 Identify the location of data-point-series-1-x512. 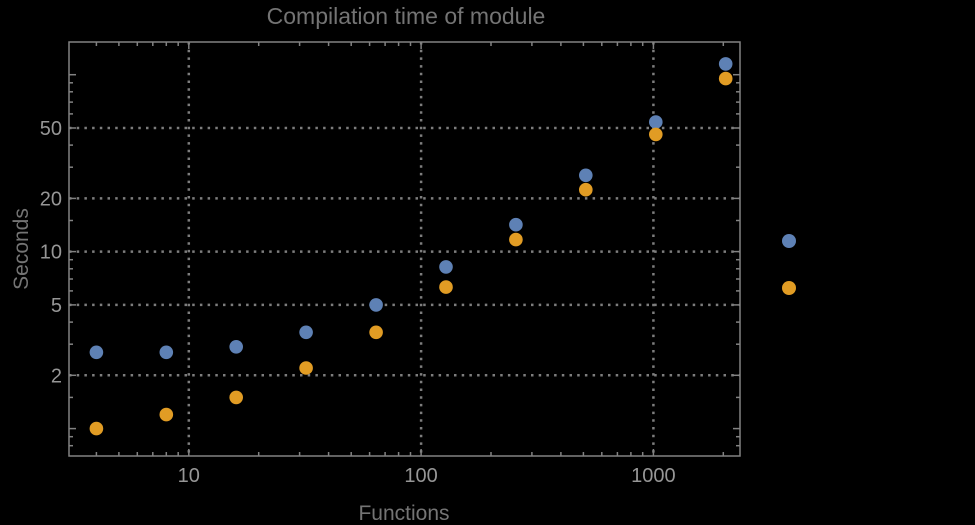
(586, 175).